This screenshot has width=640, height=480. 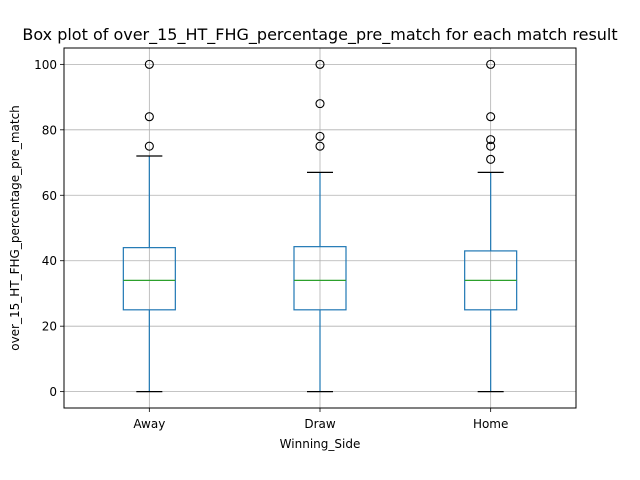 I want to click on x-tick-label: Draw, so click(x=320, y=424).